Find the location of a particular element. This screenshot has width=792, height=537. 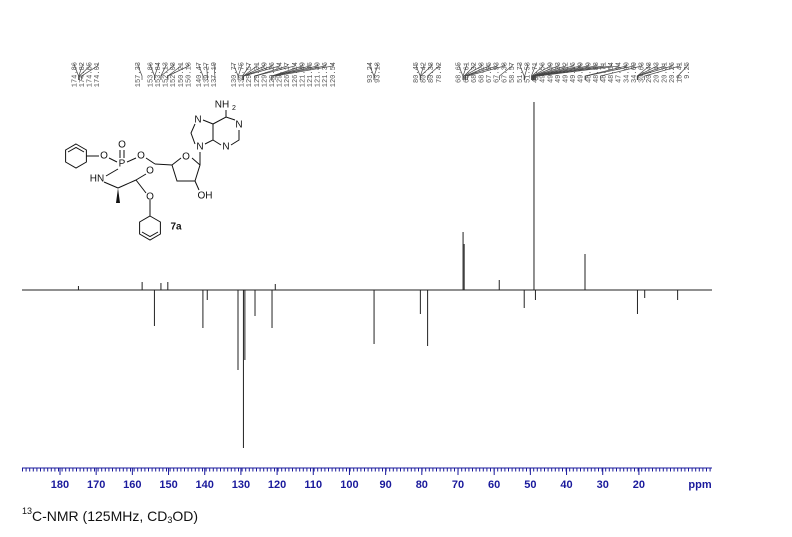

peak-label: 126.17 is located at coordinates (288, 74).